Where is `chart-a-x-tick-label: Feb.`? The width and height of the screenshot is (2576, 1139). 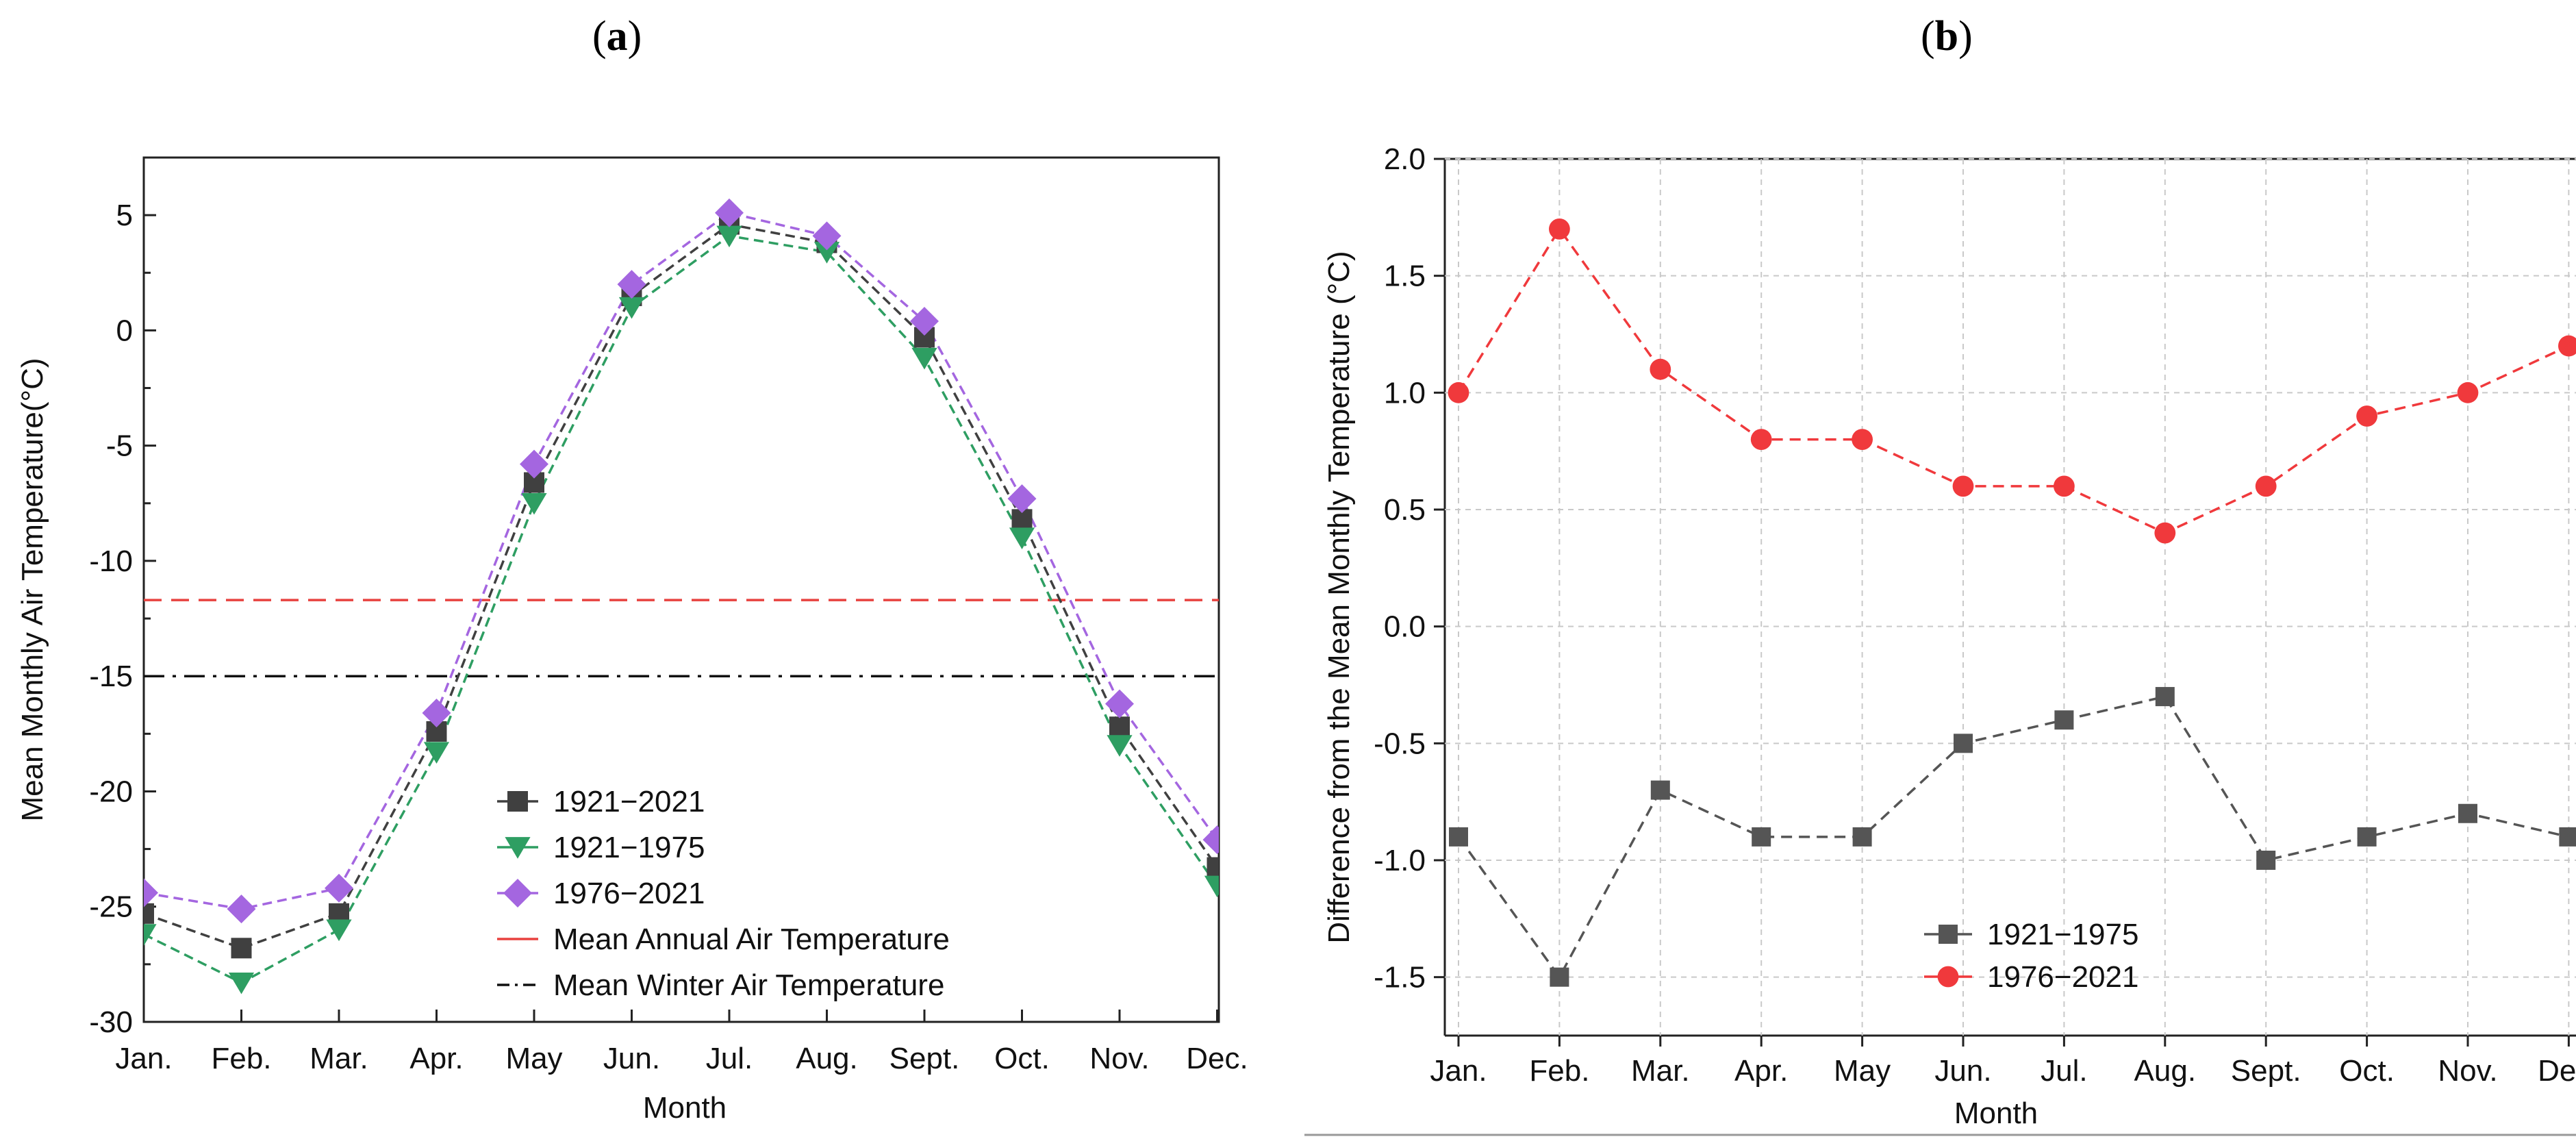 chart-a-x-tick-label: Feb. is located at coordinates (241, 1058).